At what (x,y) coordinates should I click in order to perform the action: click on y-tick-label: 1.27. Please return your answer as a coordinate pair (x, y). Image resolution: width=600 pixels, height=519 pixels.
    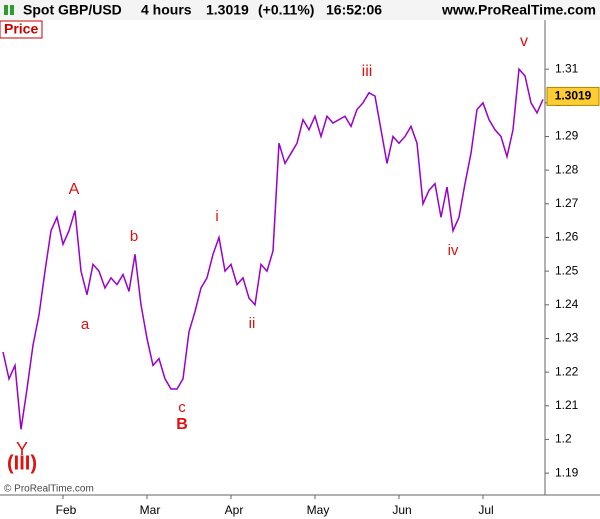
    Looking at the image, I should click on (567, 203).